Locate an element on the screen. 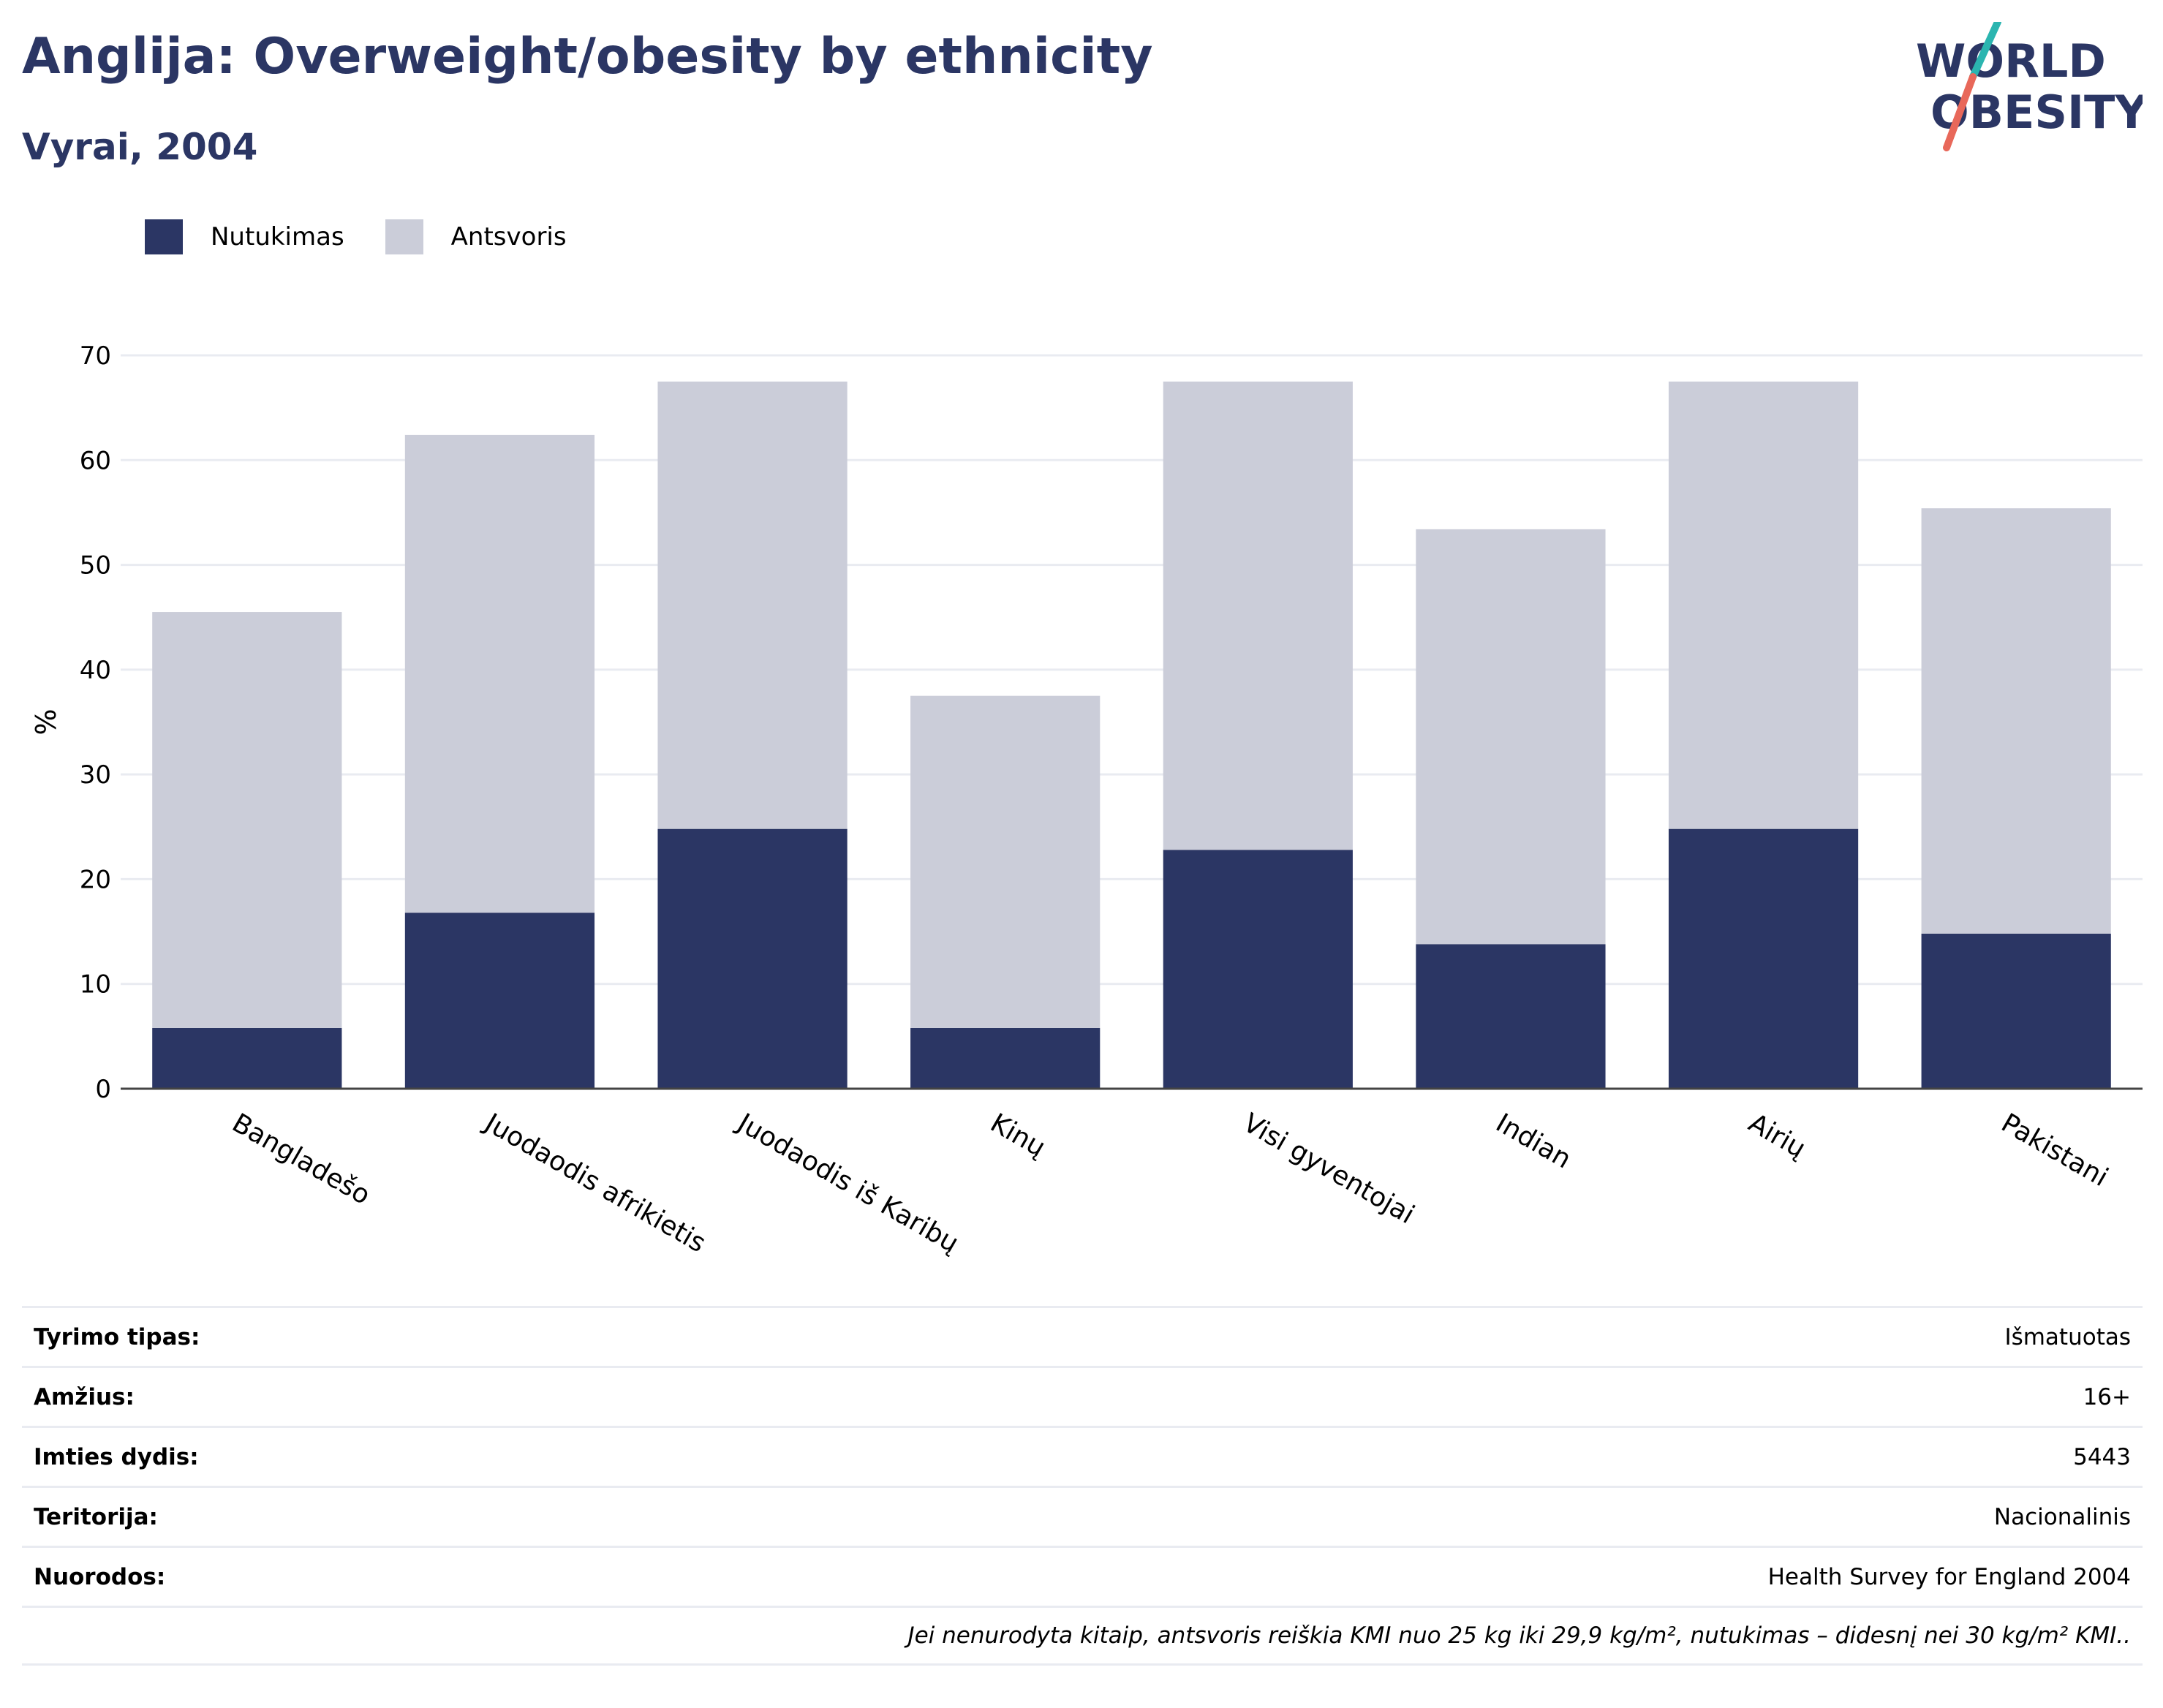 The height and width of the screenshot is (1708, 2163). info-key: Imties dydis: is located at coordinates (116, 1456).